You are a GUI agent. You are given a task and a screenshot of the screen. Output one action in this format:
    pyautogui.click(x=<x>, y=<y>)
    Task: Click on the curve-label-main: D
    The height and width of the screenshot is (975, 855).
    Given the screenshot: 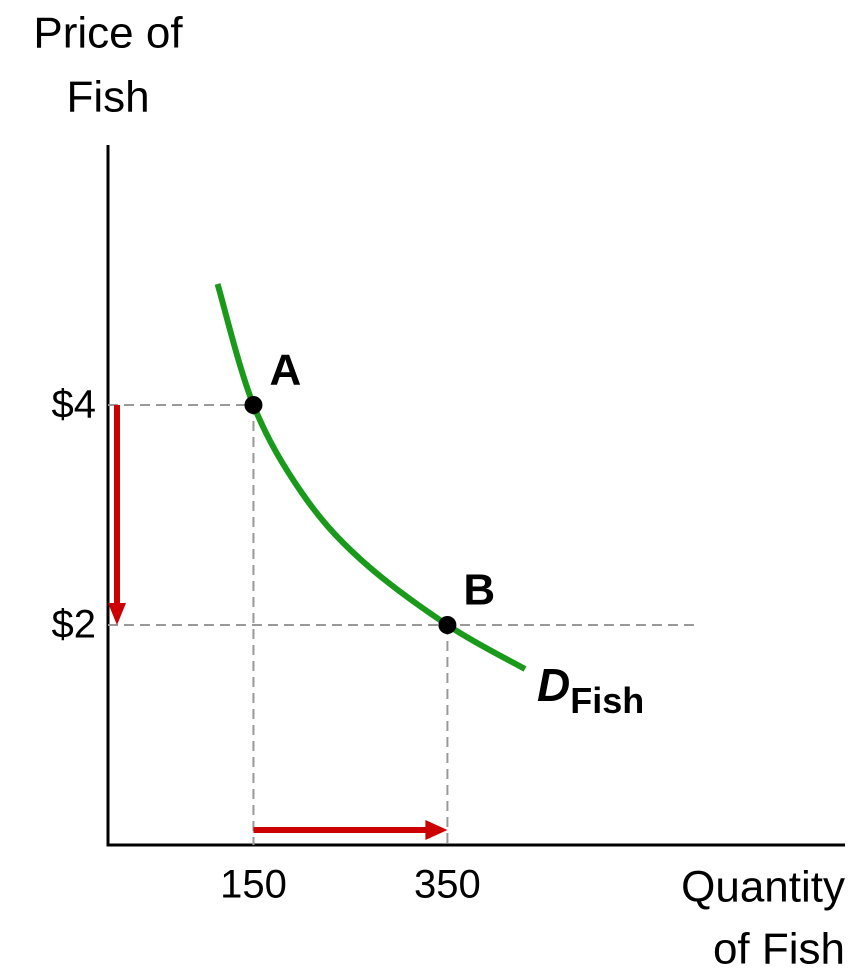 What is the action you would take?
    pyautogui.click(x=553, y=685)
    